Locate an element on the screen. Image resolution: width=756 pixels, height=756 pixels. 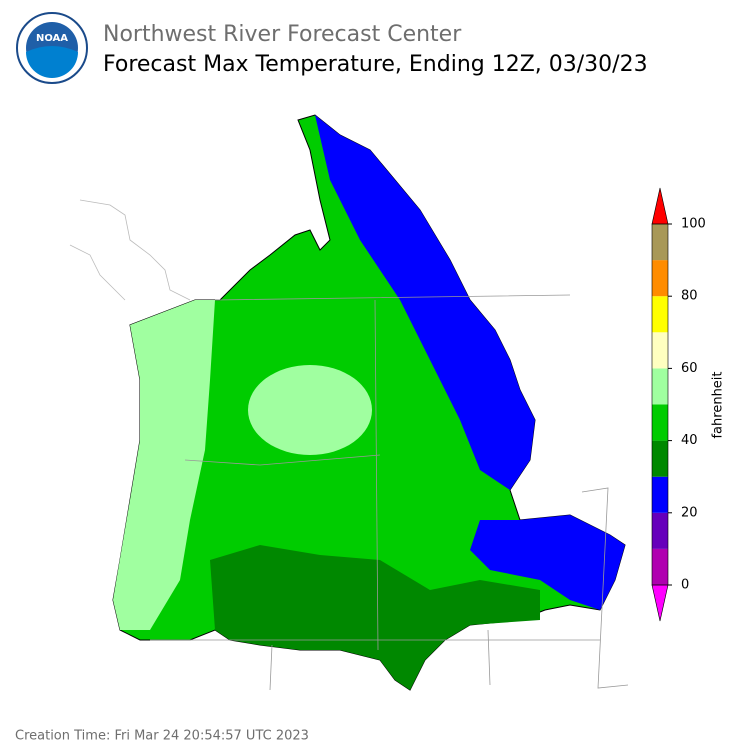
colorbar-label: fahrenheit is located at coordinates (718, 404).